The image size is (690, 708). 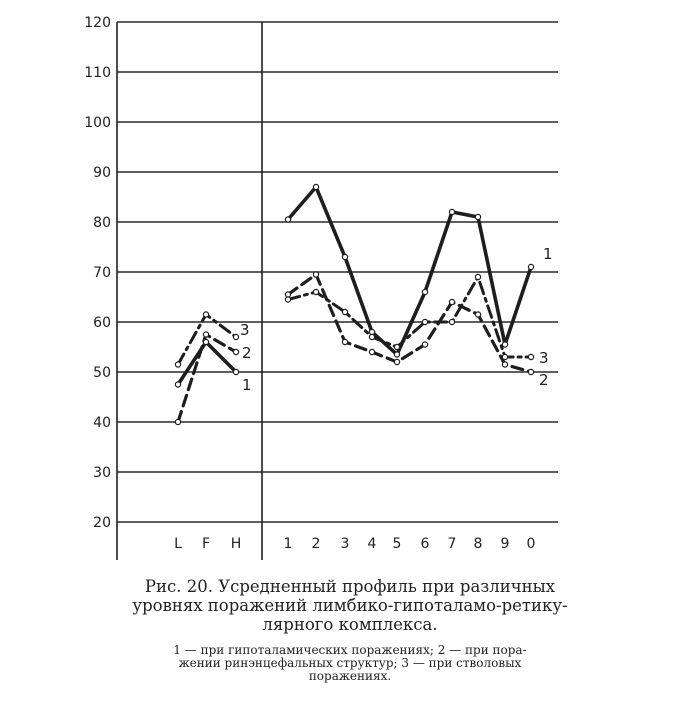 What do you see at coordinates (409, 271) in the screenshot?
I see `series-1-line` at bounding box center [409, 271].